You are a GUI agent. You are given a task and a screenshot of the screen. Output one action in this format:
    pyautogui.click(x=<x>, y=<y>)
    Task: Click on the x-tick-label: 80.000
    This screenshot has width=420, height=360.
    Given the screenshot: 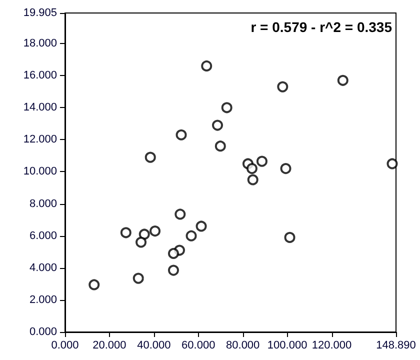 What is the action you would take?
    pyautogui.click(x=243, y=346)
    